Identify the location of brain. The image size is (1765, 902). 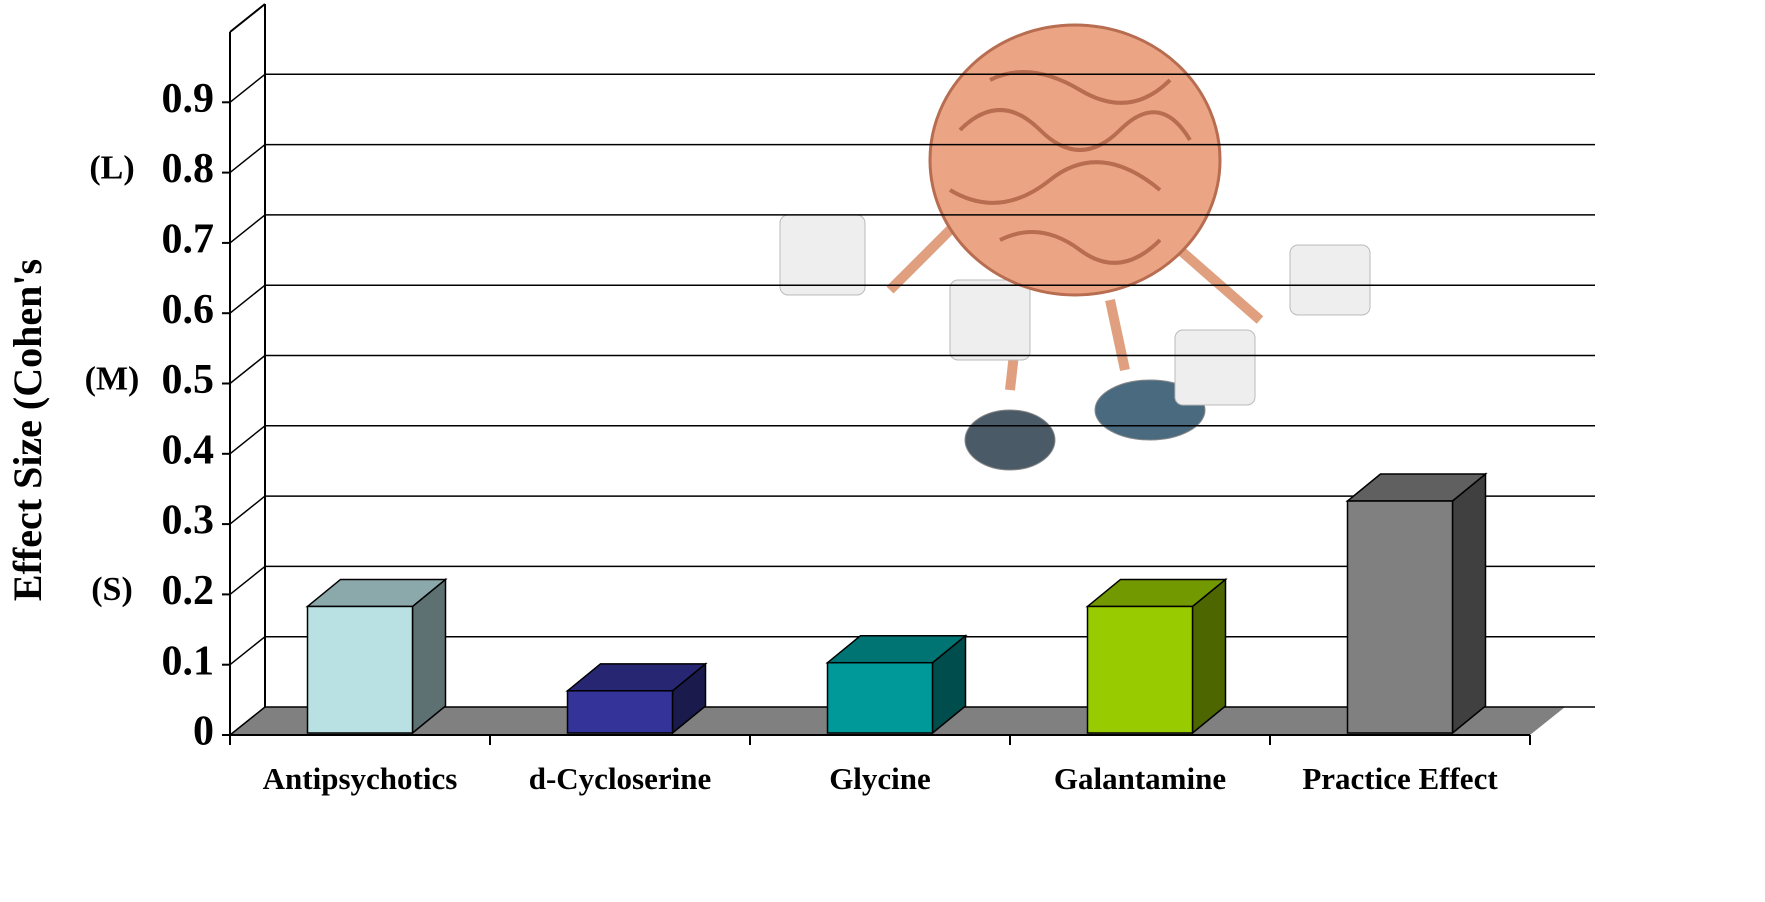
(1075, 160).